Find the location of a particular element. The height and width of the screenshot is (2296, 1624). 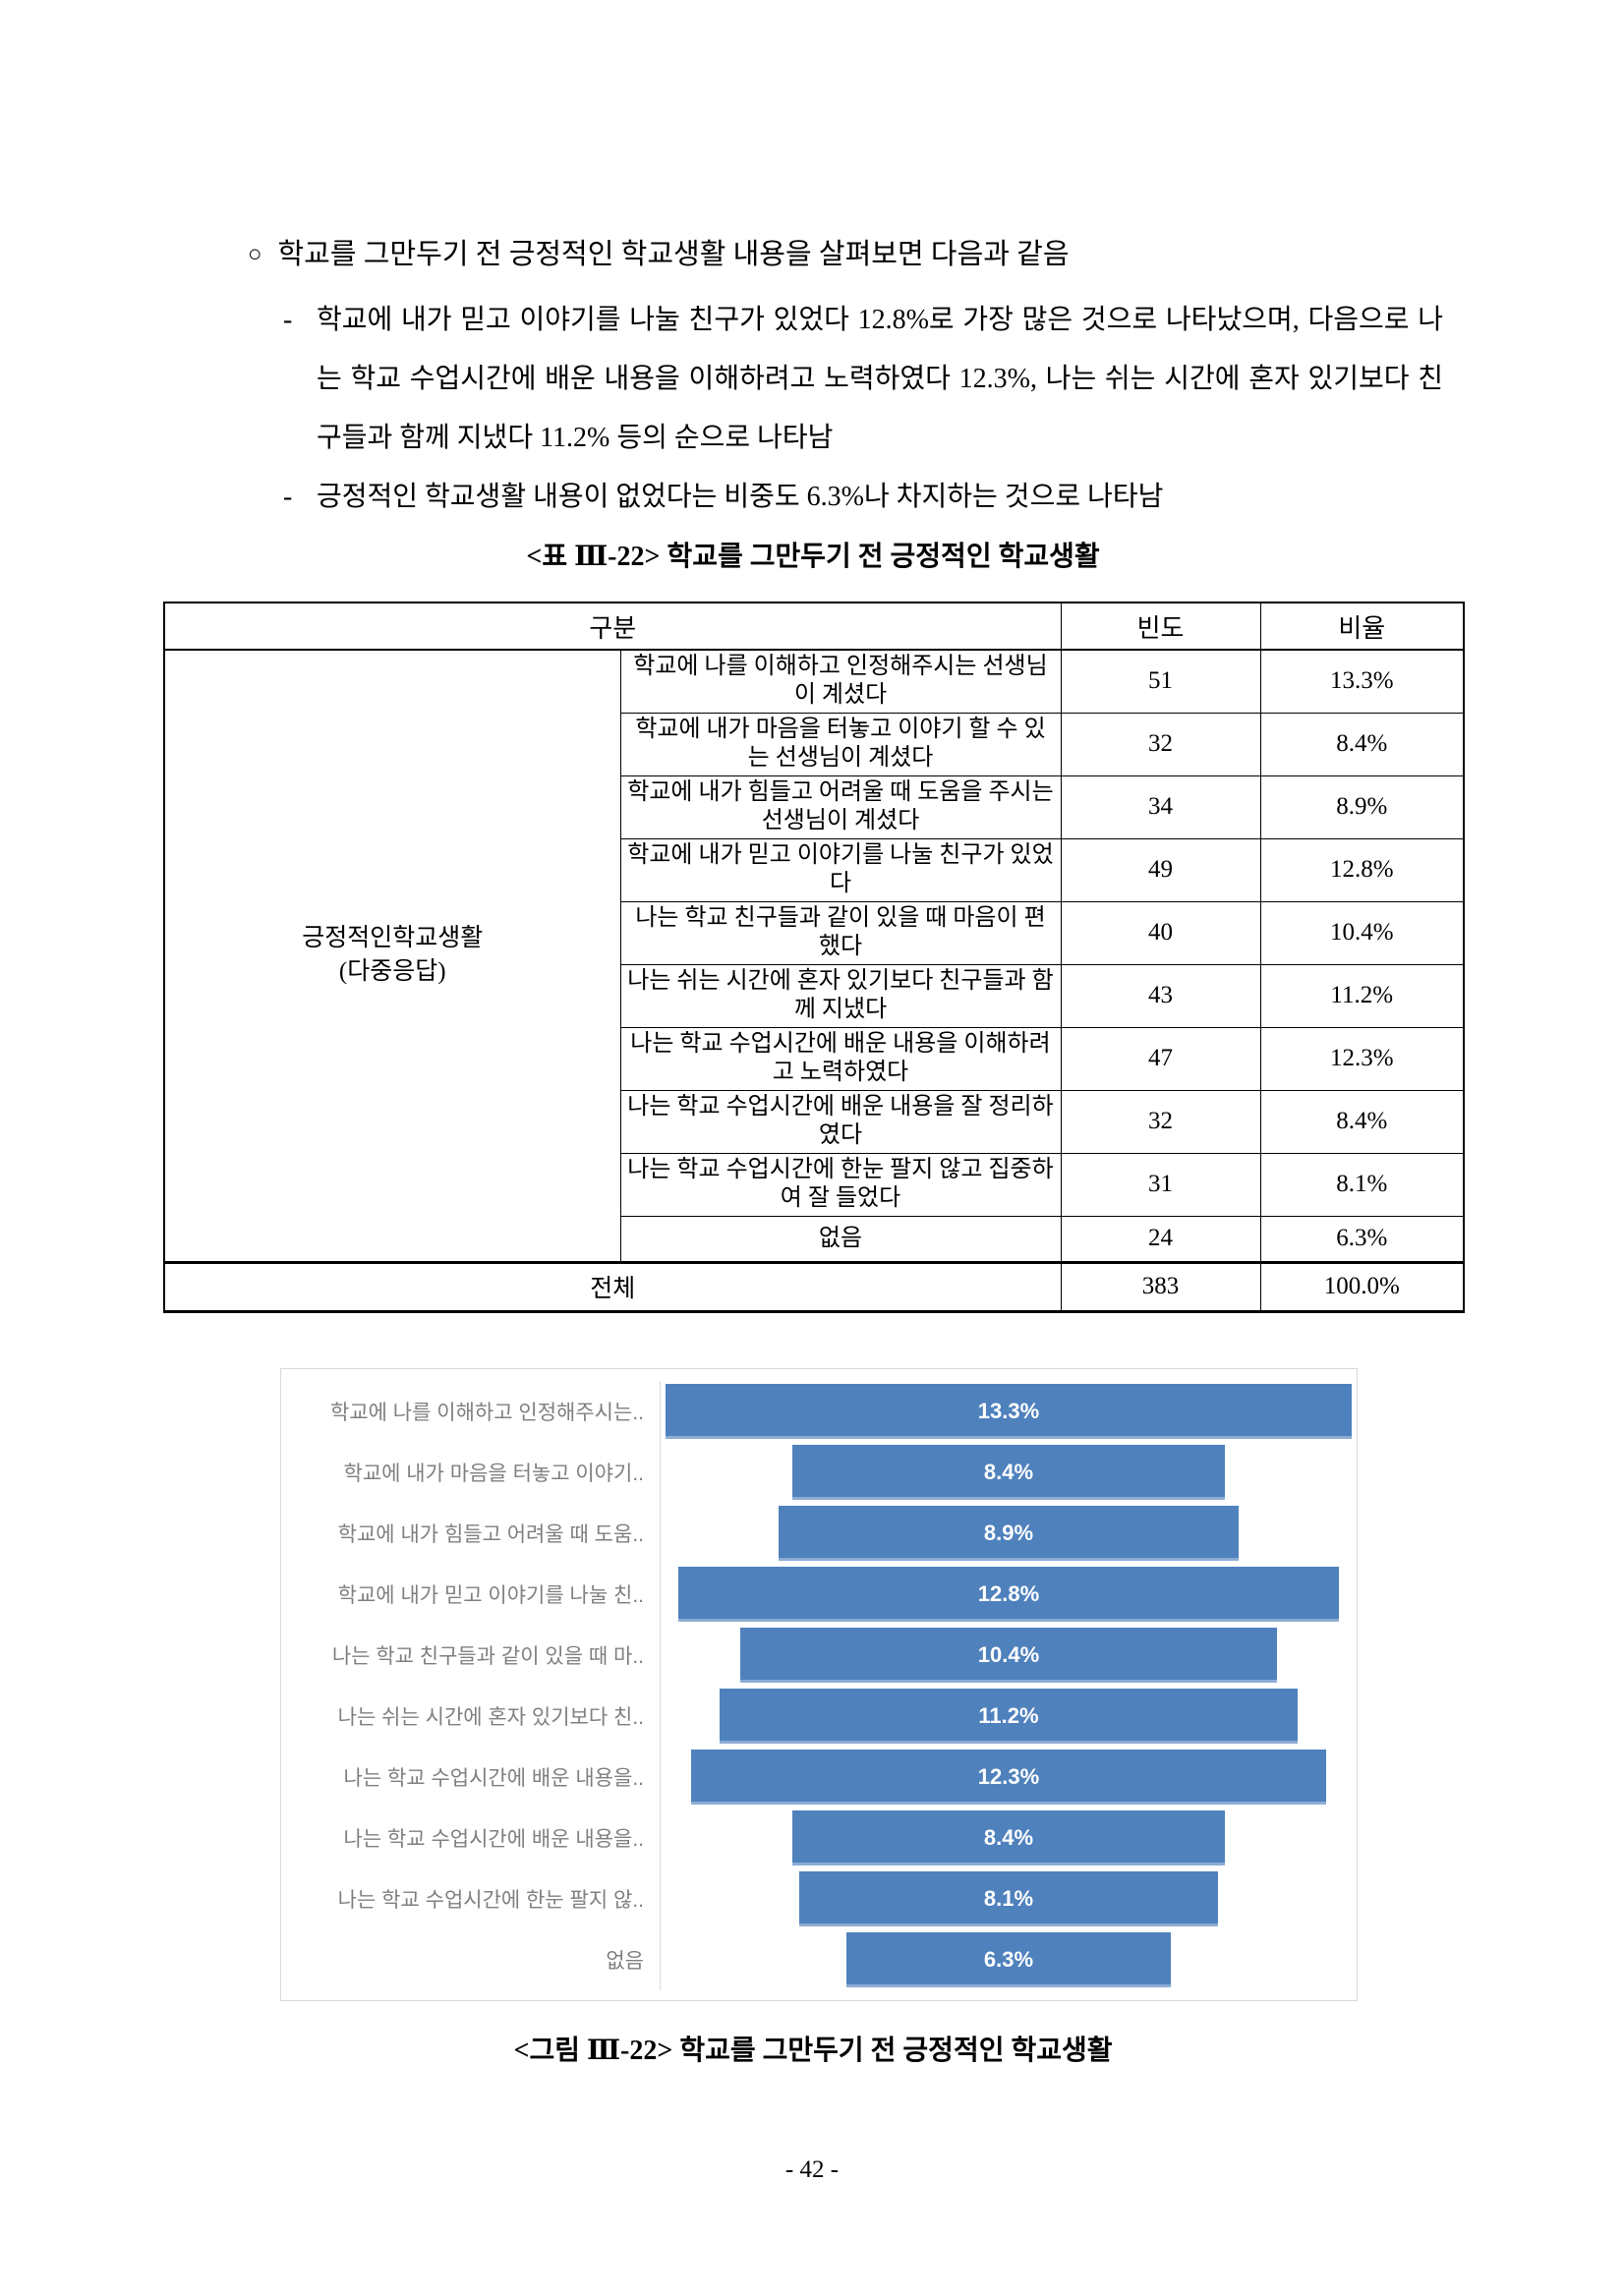

table-row: 나는 쉬는 시간에 혼자 있기보다 친구들과 함께 지냈다 43 11.2% is located at coordinates (814, 996).